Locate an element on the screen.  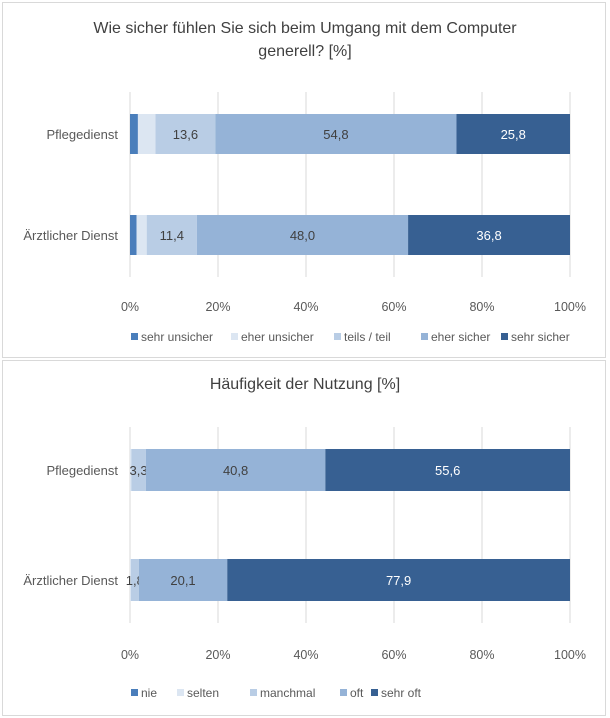
data-label: 3,3 is located at coordinates (139, 470).